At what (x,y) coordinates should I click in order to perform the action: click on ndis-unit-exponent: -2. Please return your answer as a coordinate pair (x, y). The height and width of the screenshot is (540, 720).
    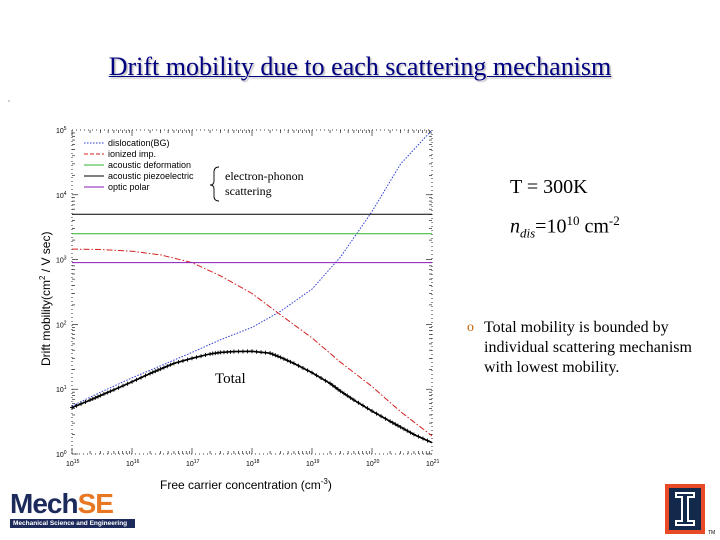
    Looking at the image, I should click on (614, 220).